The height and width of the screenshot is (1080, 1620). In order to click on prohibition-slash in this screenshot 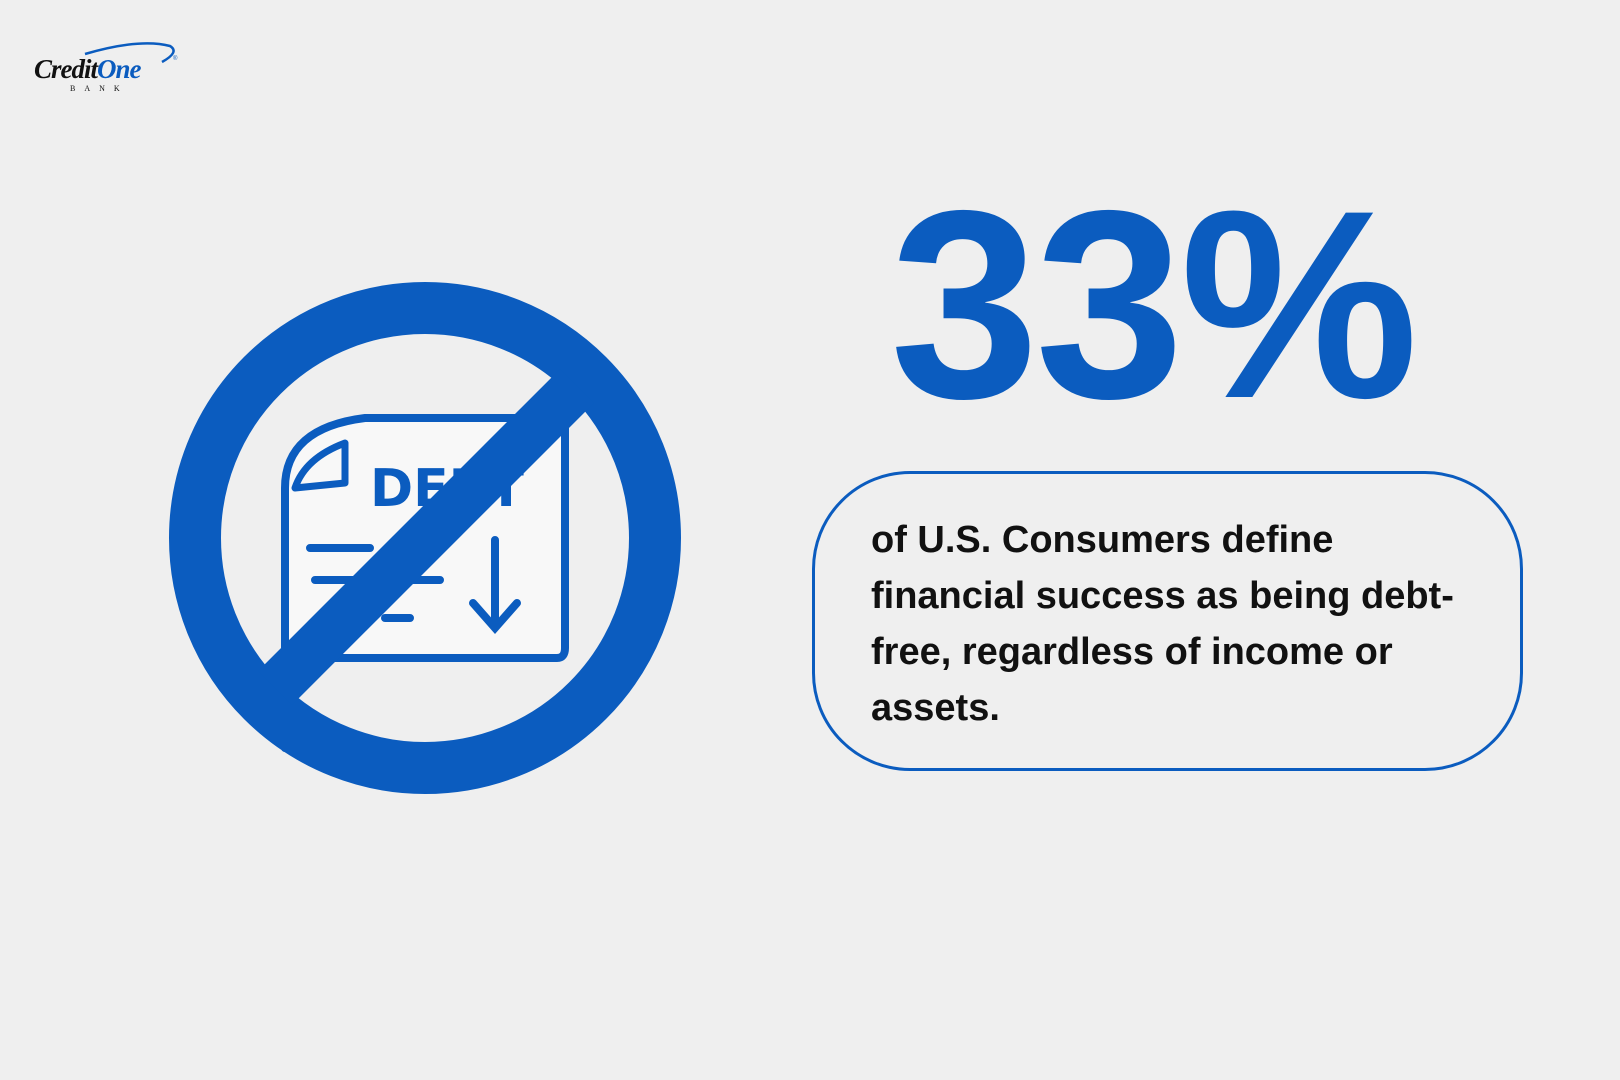, I will do `click(426, 537)`.